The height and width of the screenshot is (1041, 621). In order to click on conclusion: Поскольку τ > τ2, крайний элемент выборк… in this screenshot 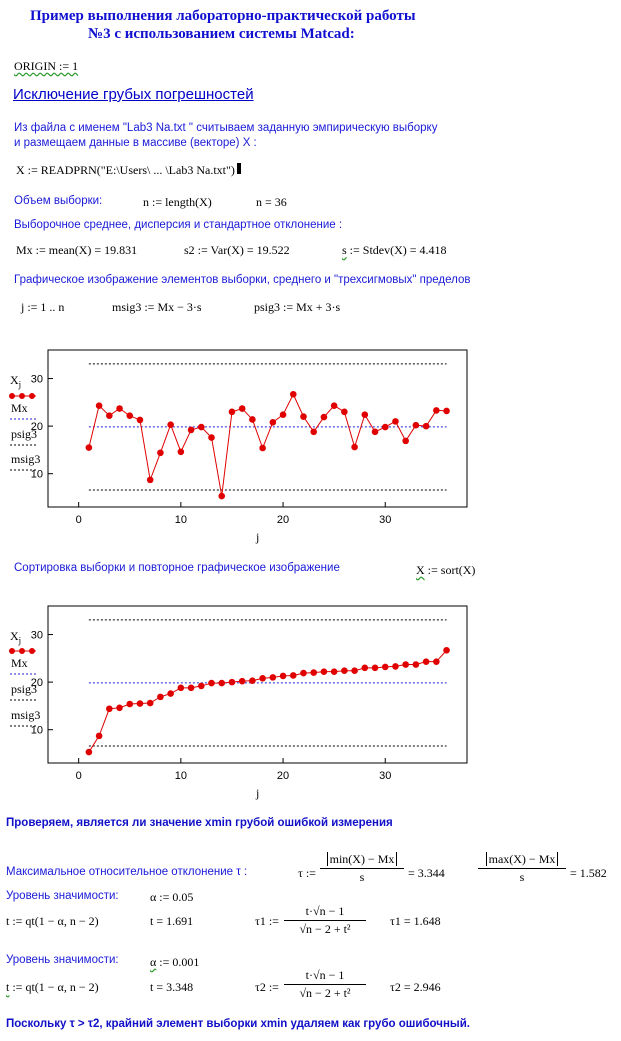, I will do `click(238, 1024)`.